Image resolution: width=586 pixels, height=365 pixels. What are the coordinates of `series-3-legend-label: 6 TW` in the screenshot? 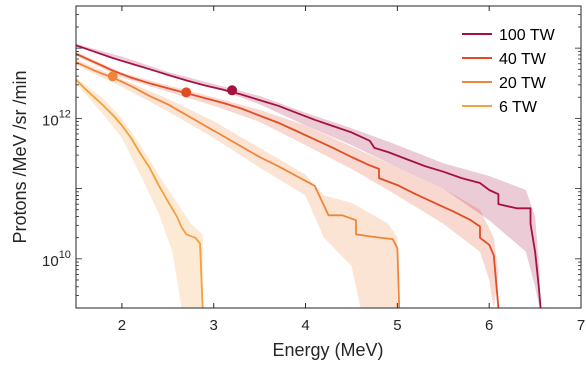 It's located at (518, 107).